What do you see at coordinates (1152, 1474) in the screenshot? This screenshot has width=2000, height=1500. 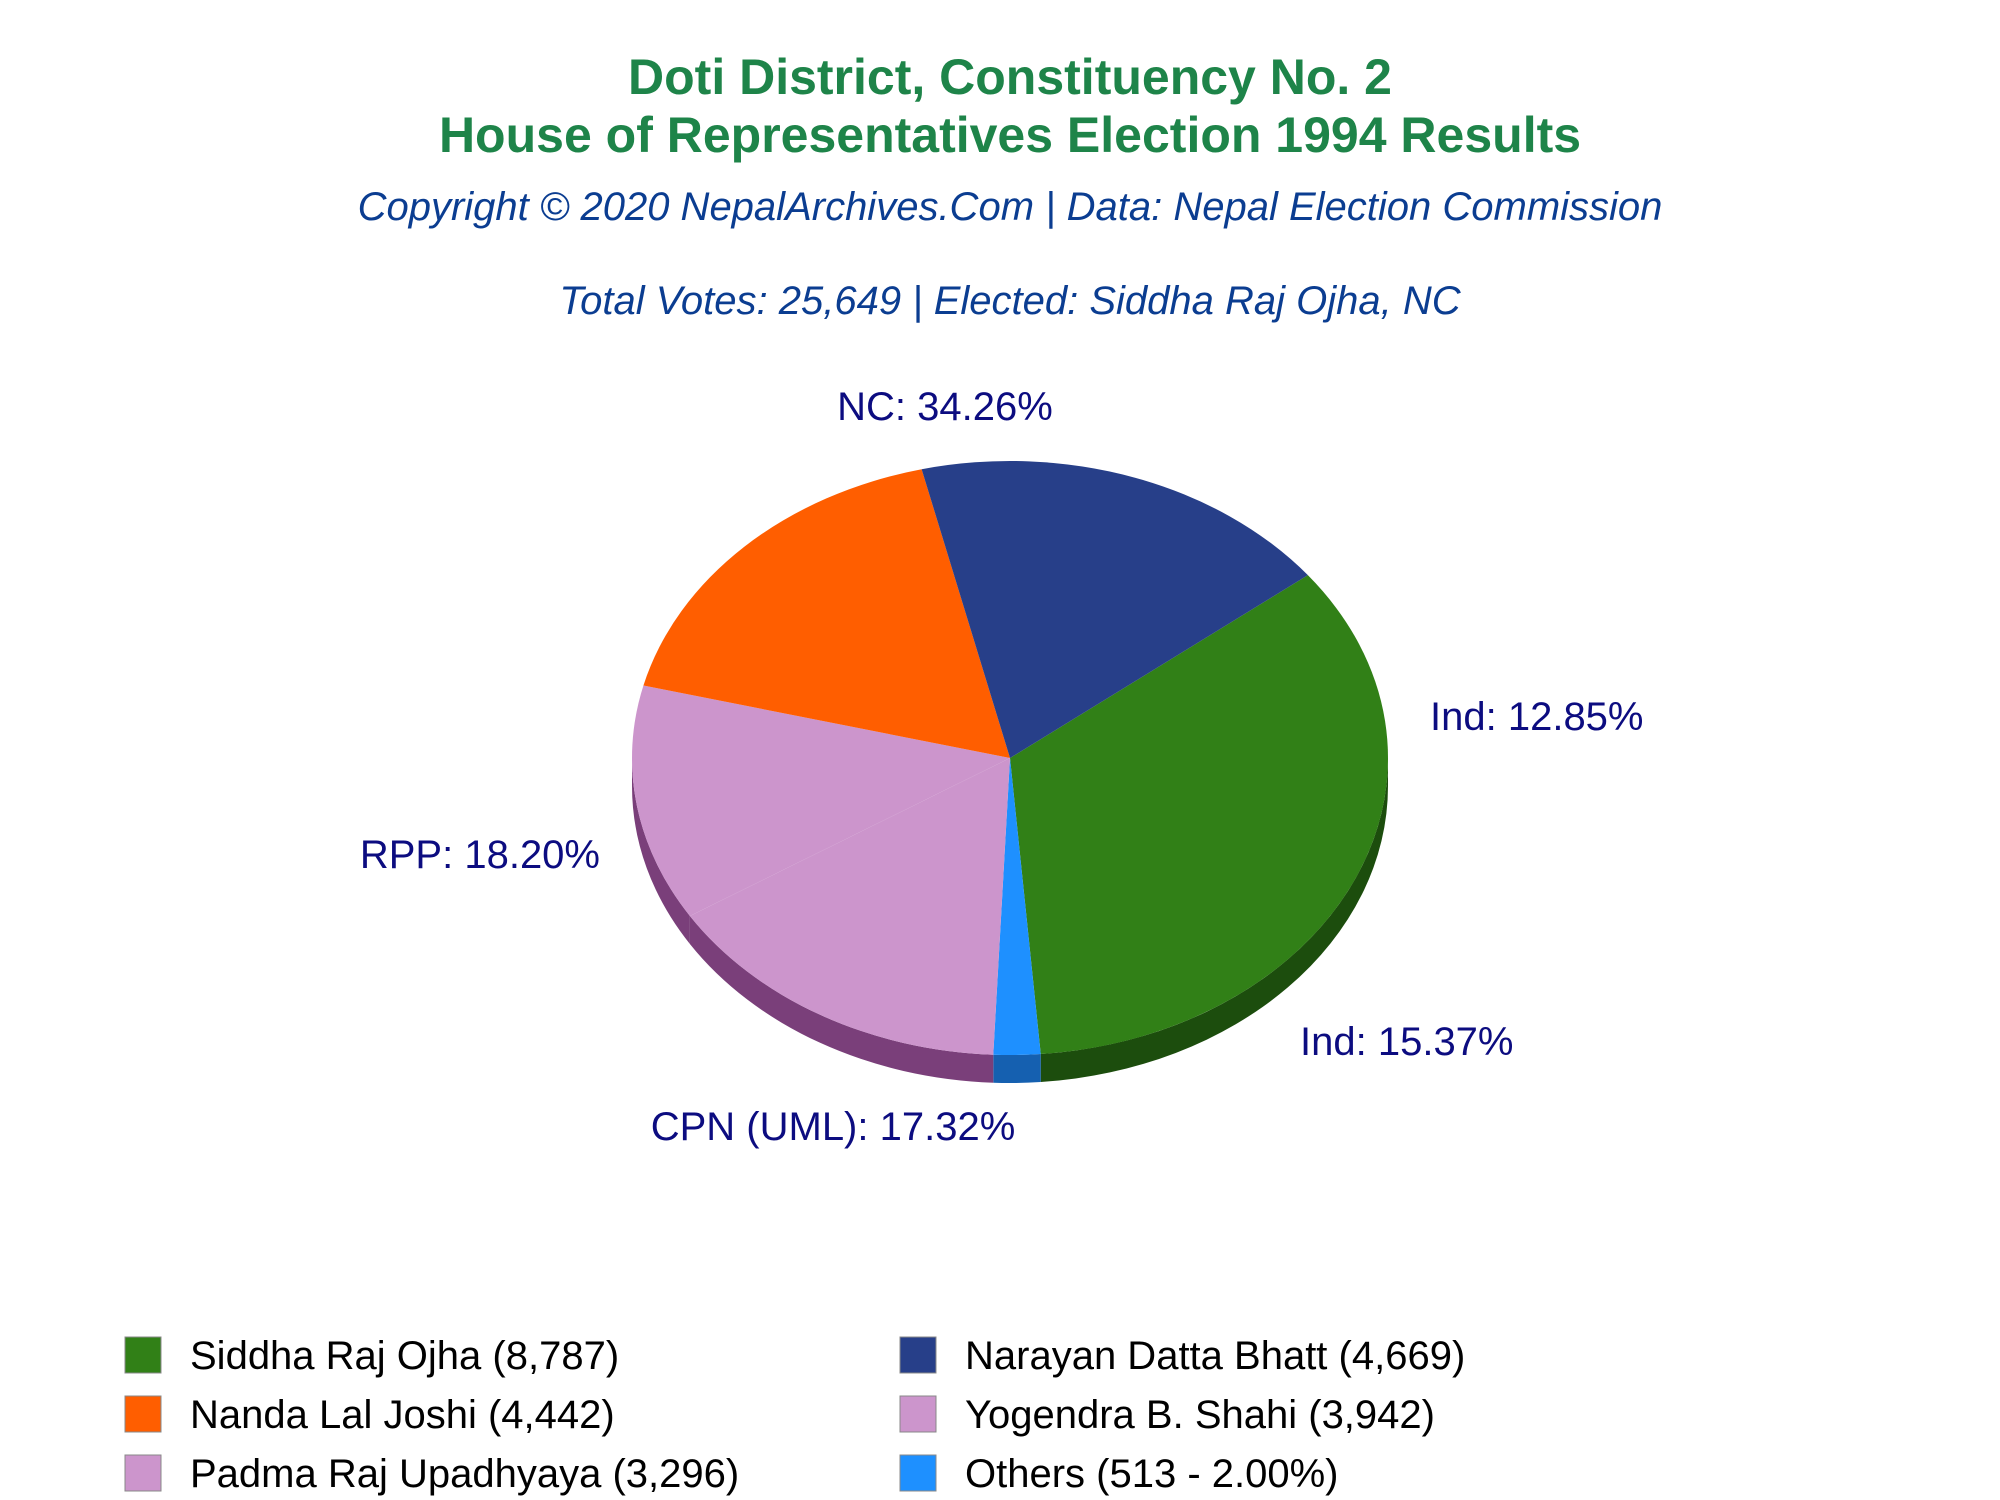 I see `legend-label-6: Others (513 - 2.00%)` at bounding box center [1152, 1474].